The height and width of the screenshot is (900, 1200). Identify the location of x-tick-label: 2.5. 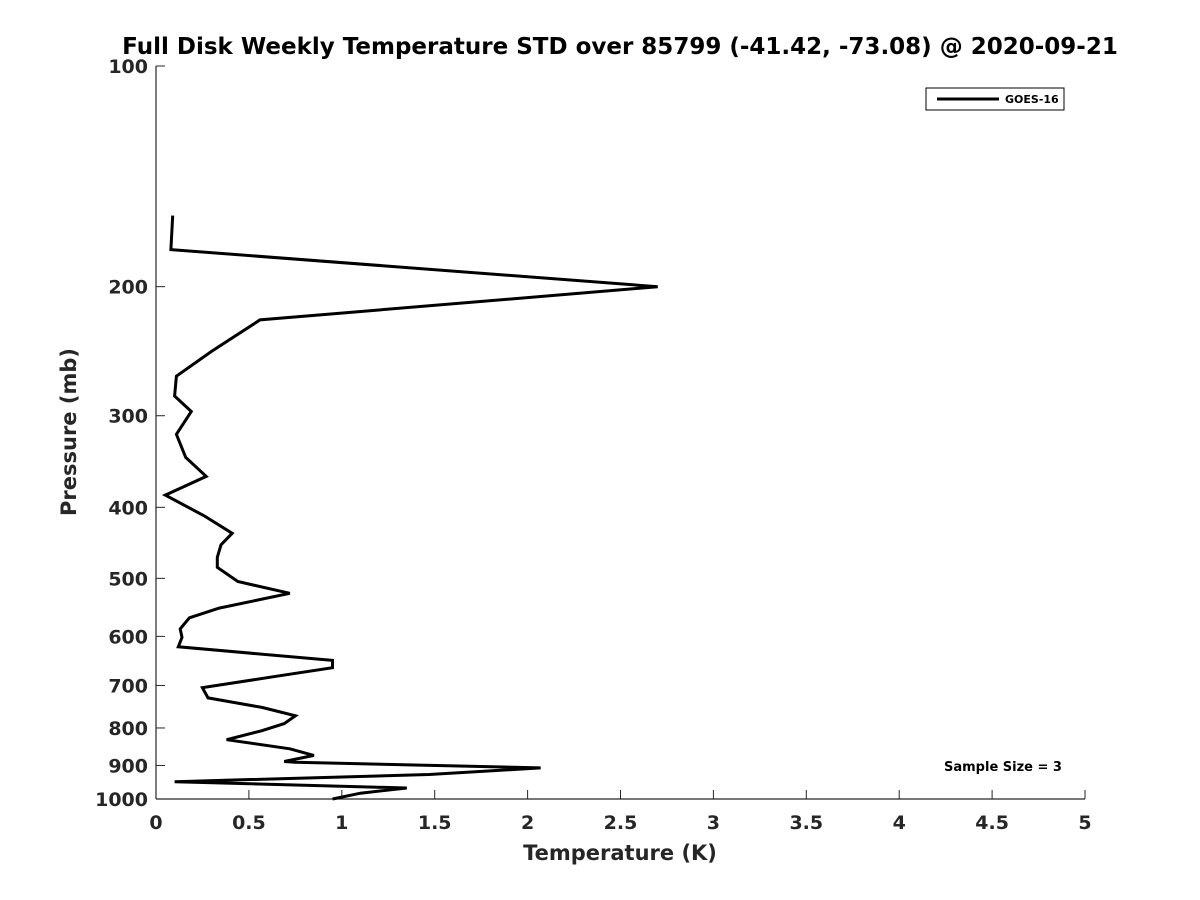
(621, 823).